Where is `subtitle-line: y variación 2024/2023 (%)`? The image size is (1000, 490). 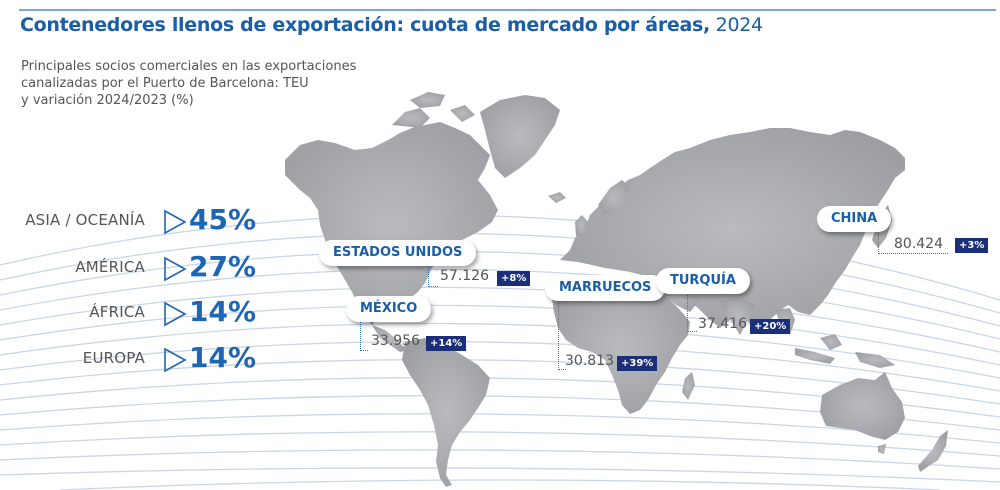 subtitle-line: y variación 2024/2023 (%) is located at coordinates (107, 100).